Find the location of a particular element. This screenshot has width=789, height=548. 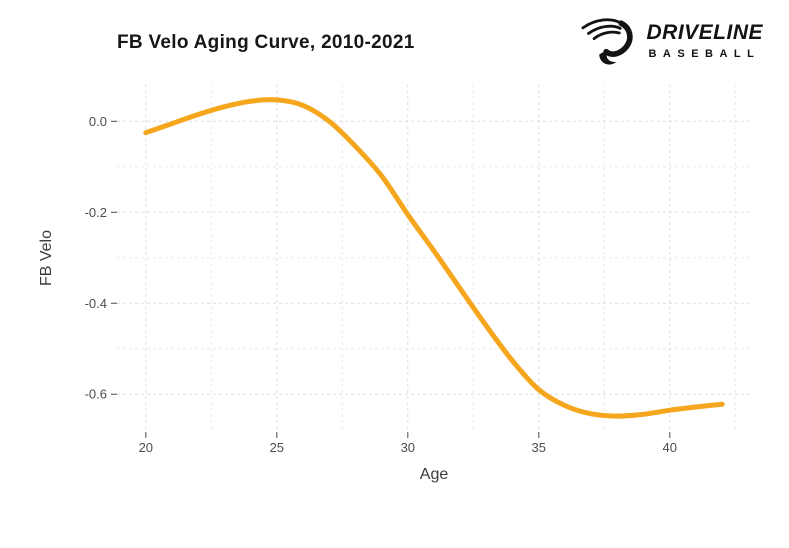

x-tick-label: 25 is located at coordinates (277, 447).